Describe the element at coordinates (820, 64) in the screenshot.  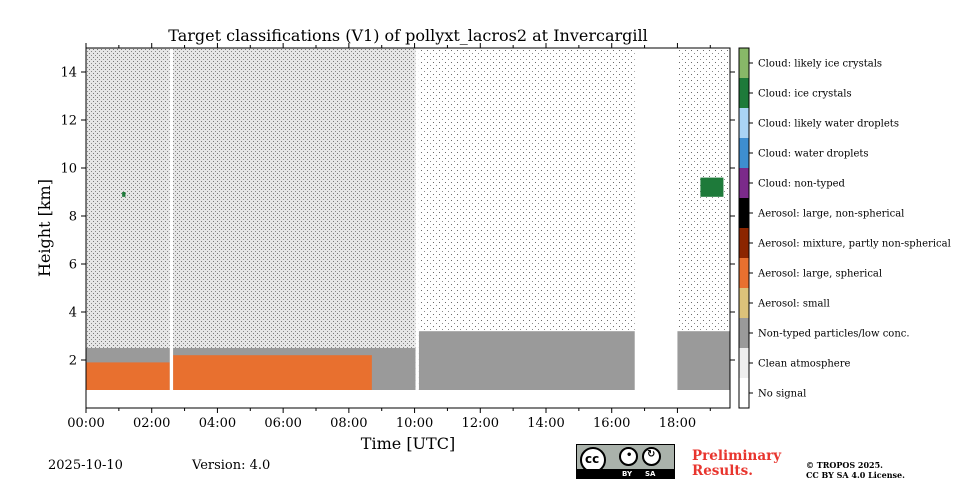
I see `colorbar-label: Cloud: likely ice crystals` at that location.